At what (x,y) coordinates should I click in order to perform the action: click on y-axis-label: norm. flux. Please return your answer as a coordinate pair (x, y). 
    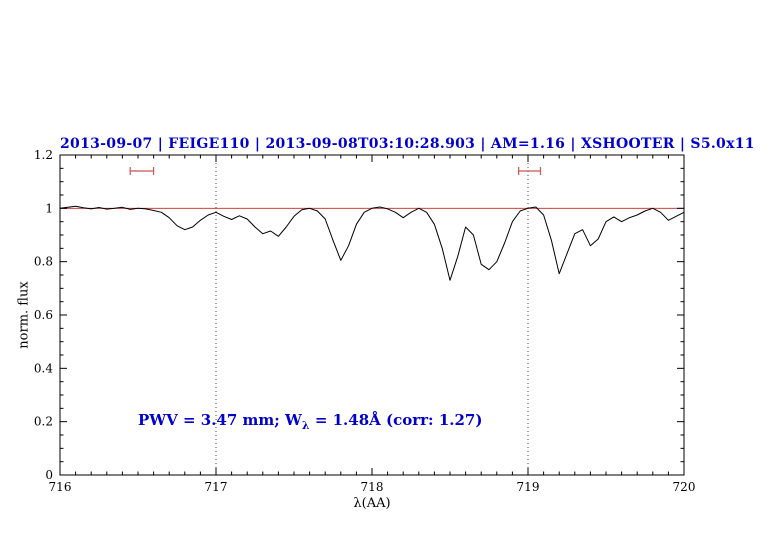
    Looking at the image, I should click on (24, 315).